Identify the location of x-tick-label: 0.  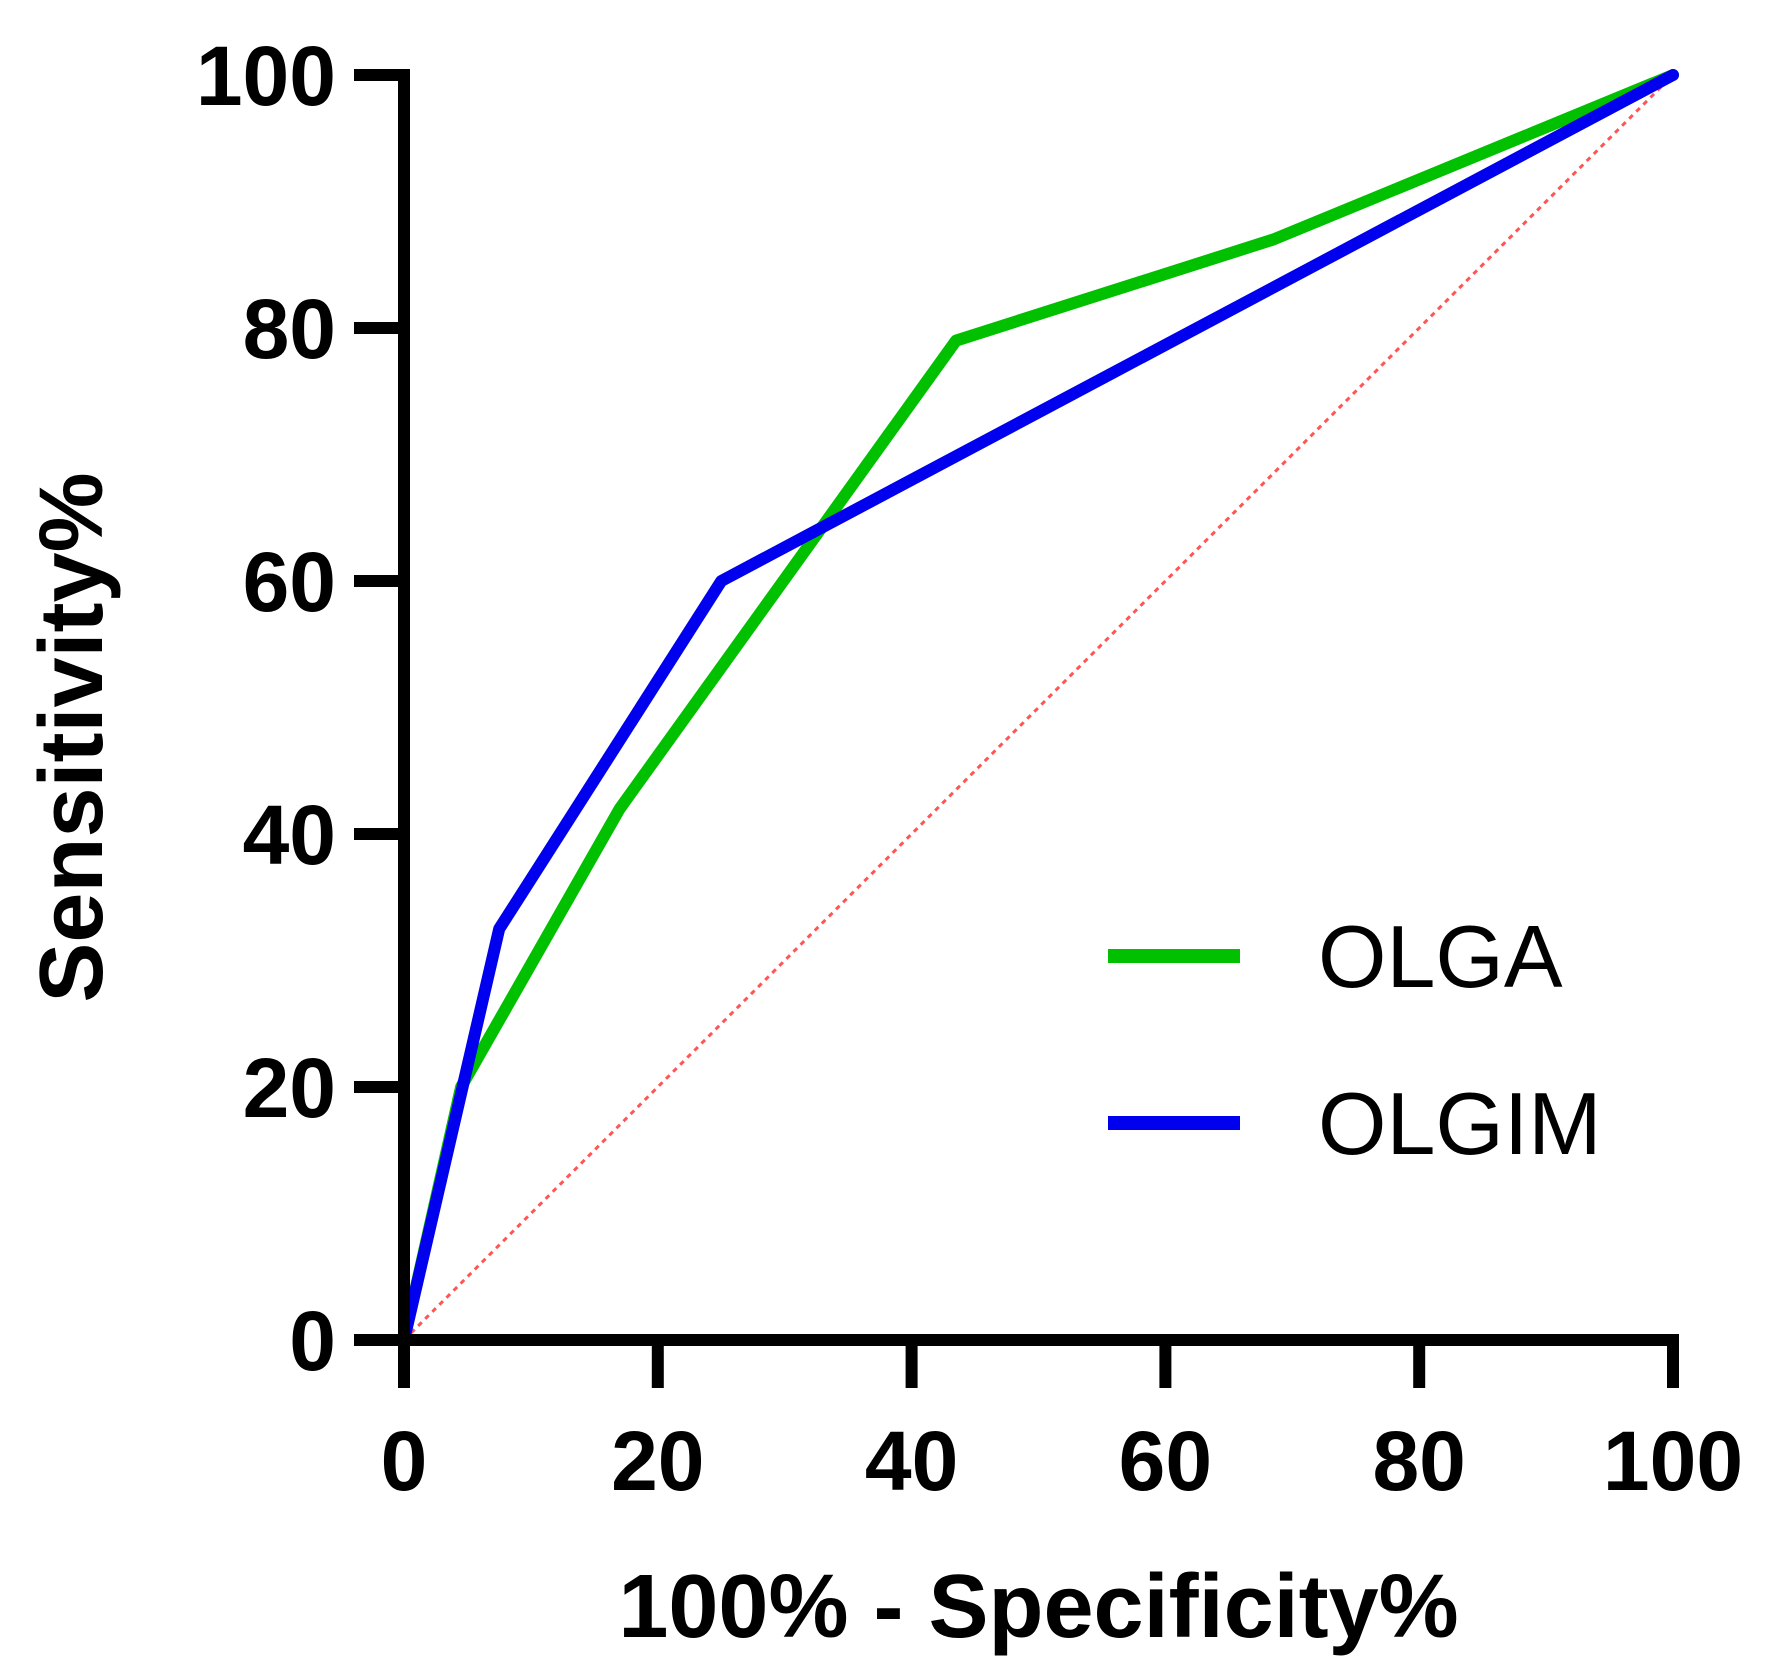
(404, 1461).